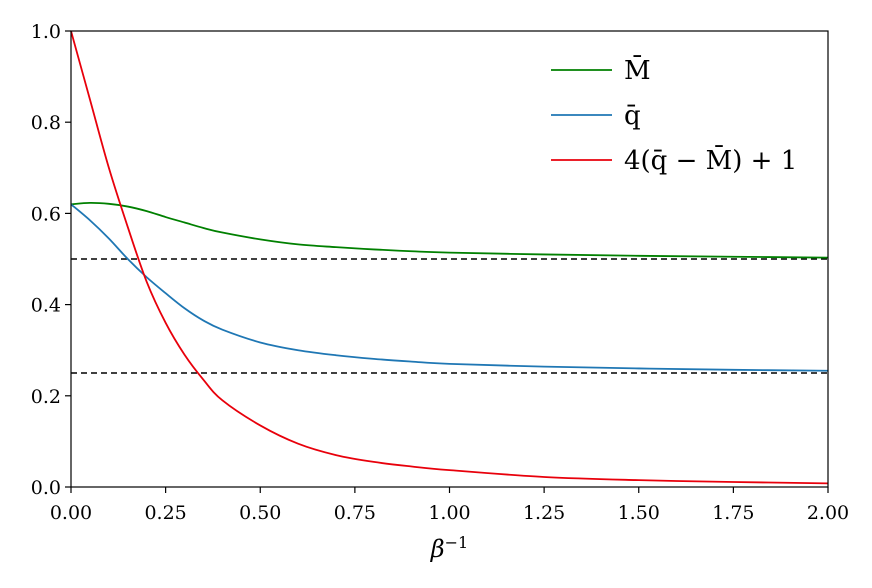  What do you see at coordinates (260, 513) in the screenshot?
I see `x-tick-label: 0.50` at bounding box center [260, 513].